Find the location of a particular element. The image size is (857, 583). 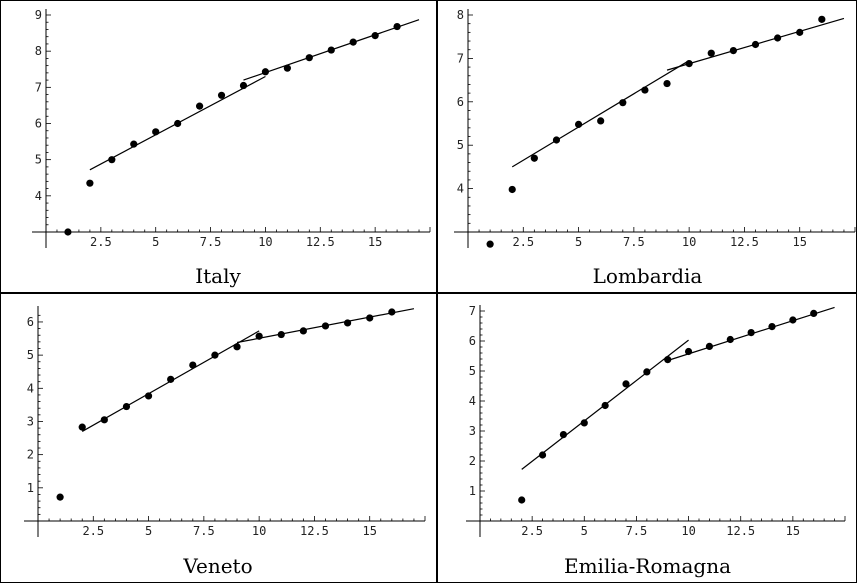

x-tick-label: 2.5 is located at coordinates (101, 242).